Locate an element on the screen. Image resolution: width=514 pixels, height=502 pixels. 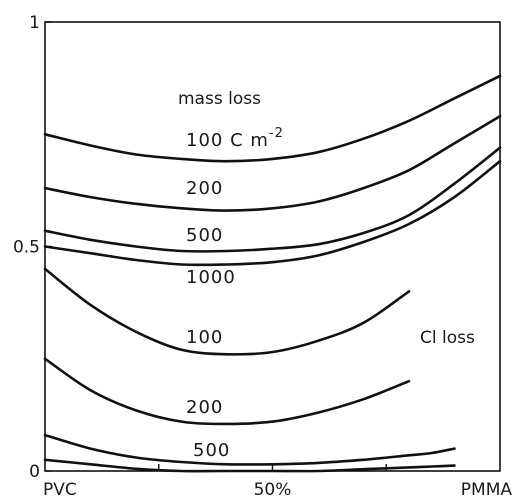
mass-loss-label: mass loss is located at coordinates (219, 99).